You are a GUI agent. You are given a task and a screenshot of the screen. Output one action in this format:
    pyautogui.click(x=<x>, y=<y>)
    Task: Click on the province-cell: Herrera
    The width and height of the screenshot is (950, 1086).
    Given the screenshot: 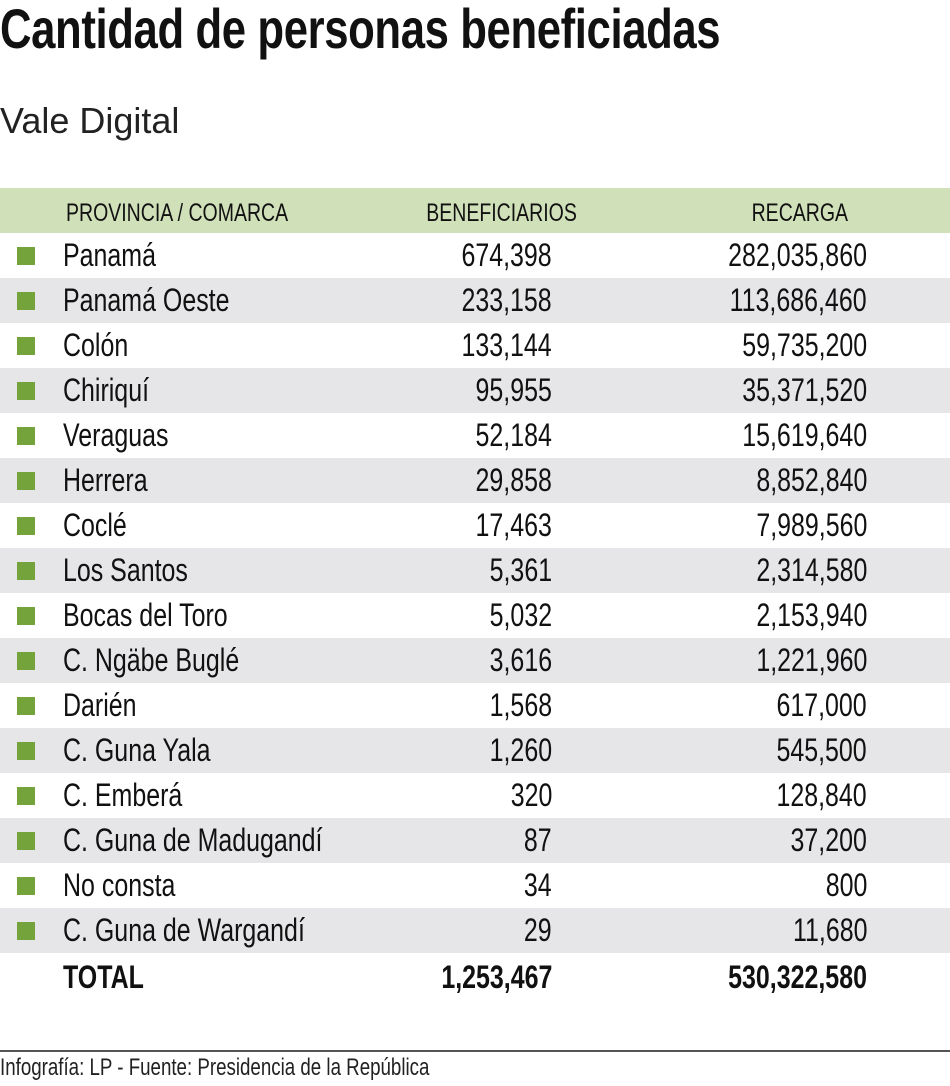 What is the action you would take?
    pyautogui.click(x=117, y=480)
    